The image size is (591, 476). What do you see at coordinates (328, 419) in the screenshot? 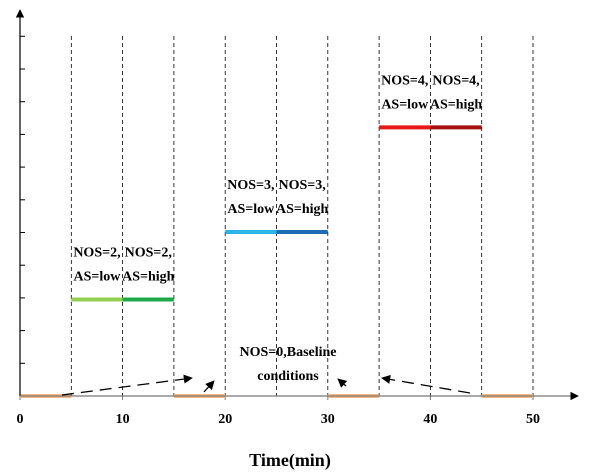
I see `x-tick-label: 30` at bounding box center [328, 419].